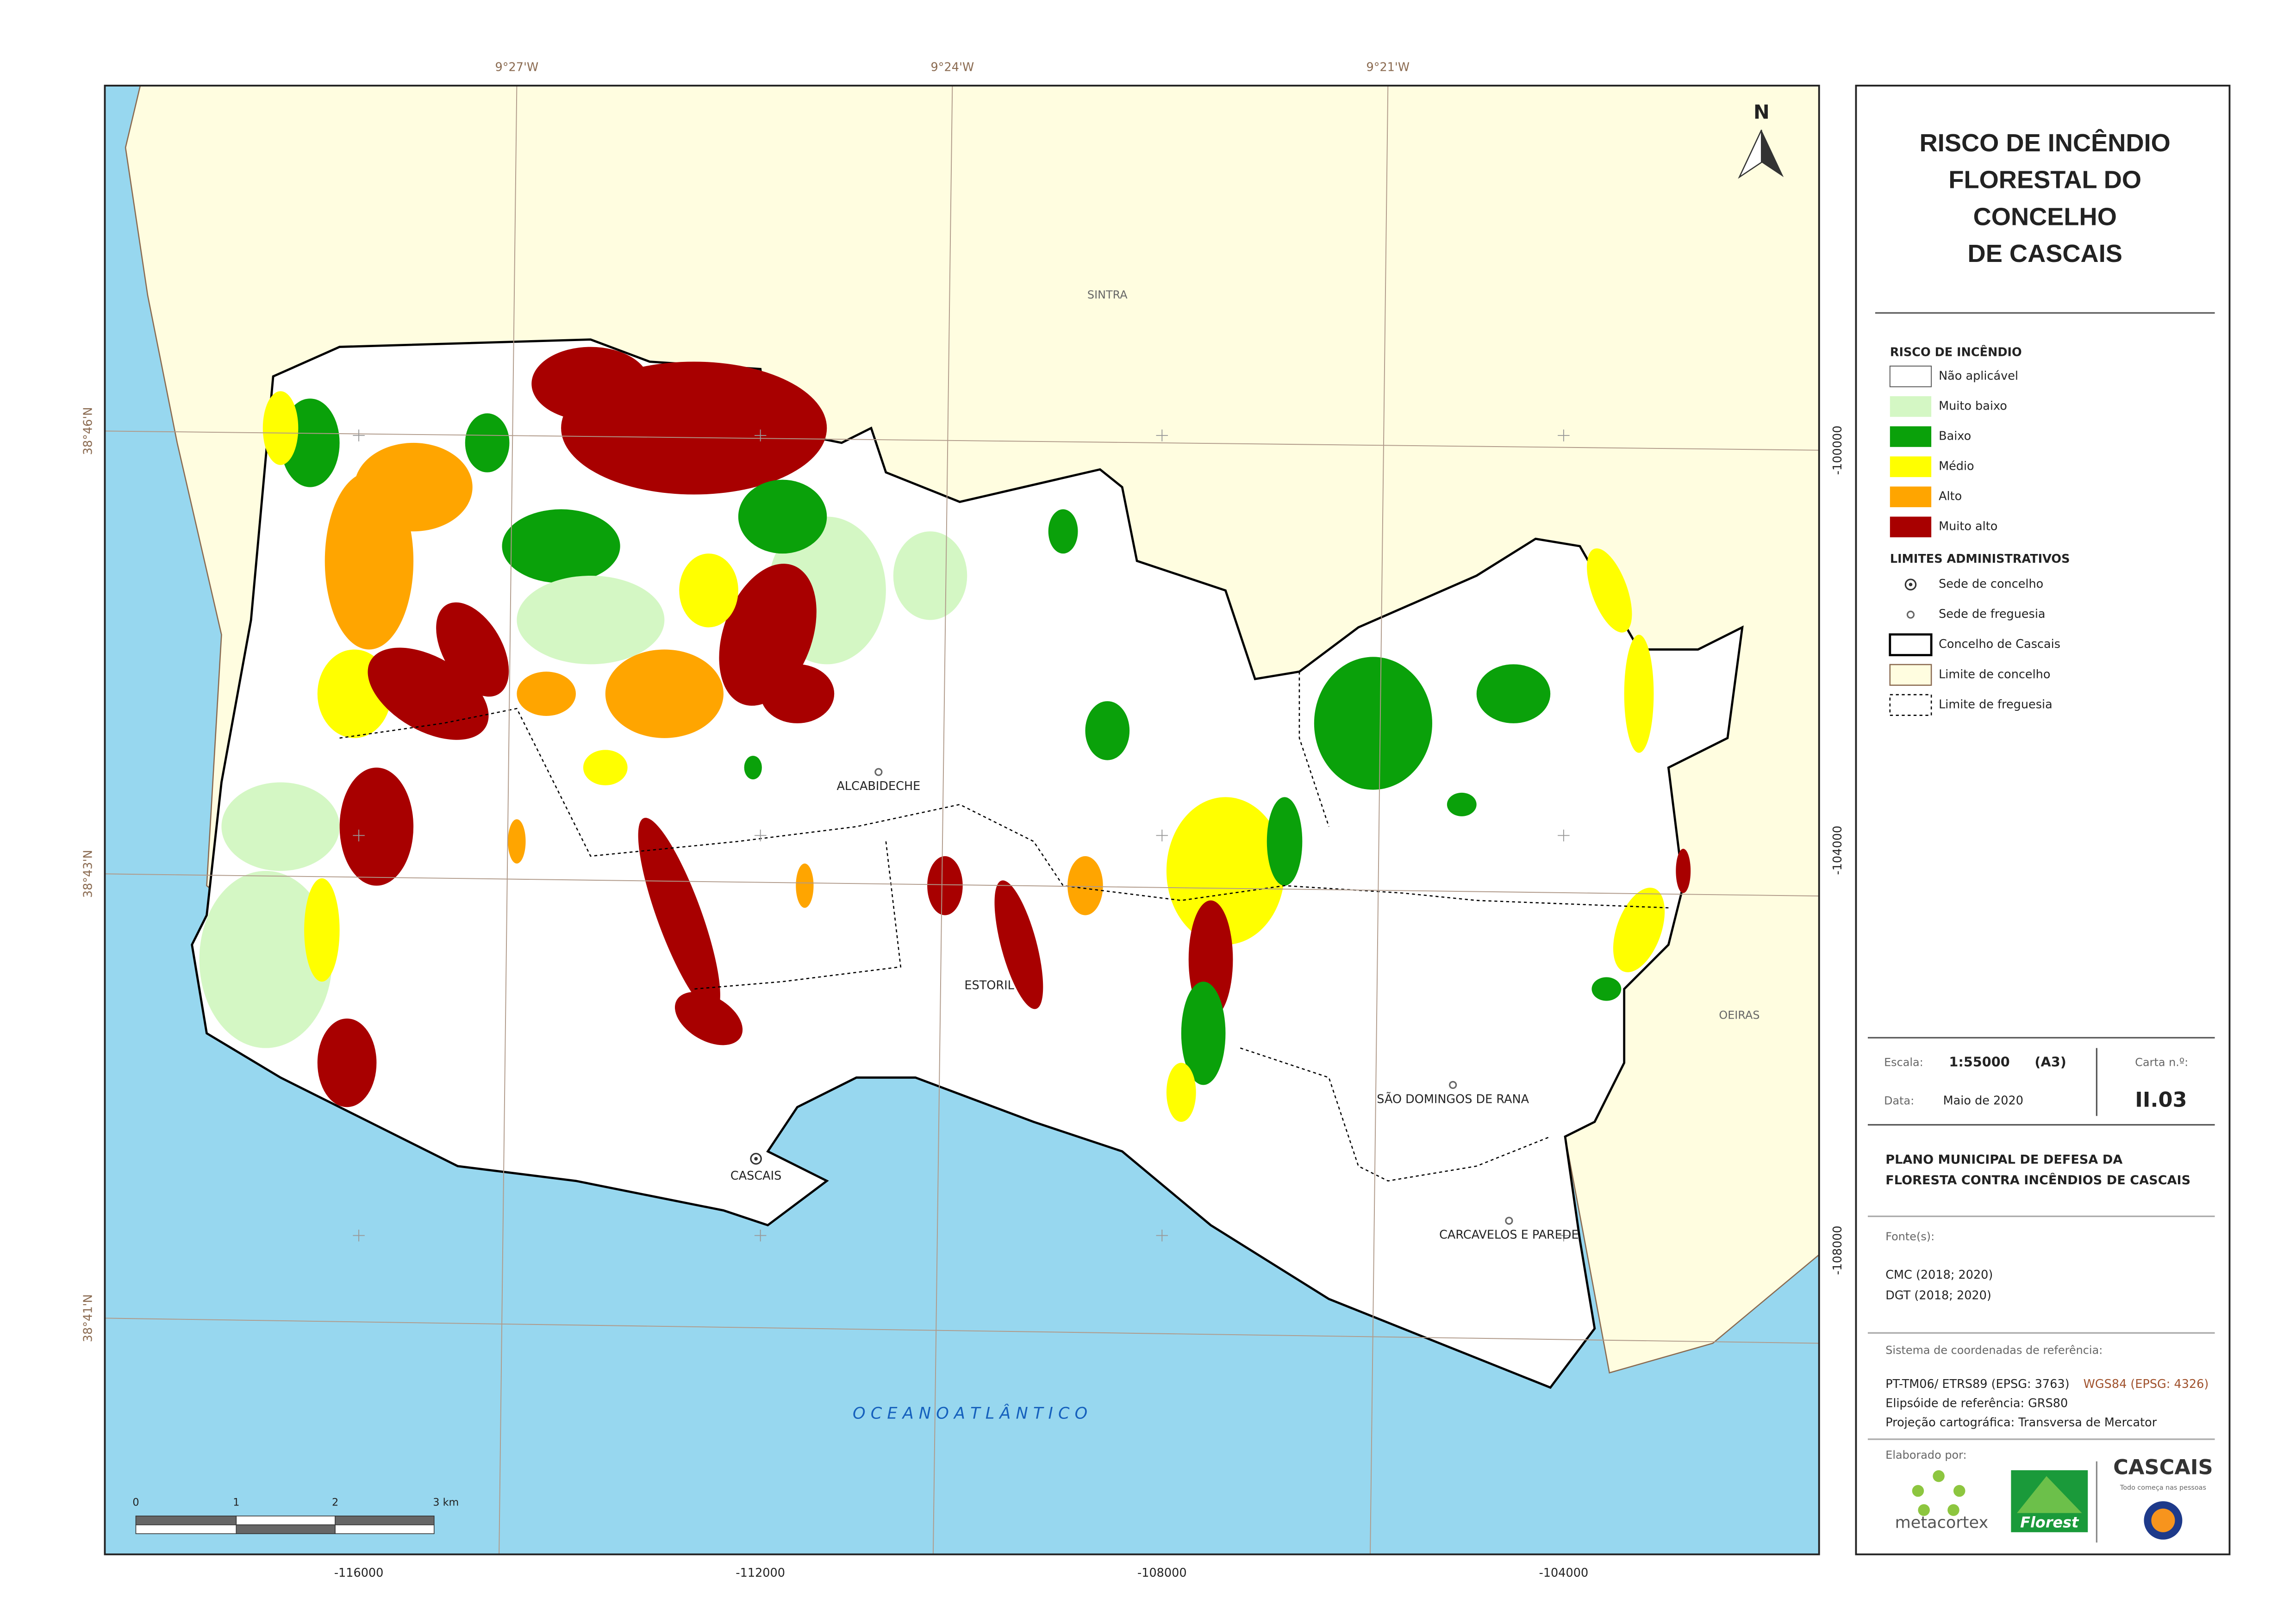 This screenshot has width=2296, height=1623. What do you see at coordinates (755, 1176) in the screenshot?
I see `place-label: CASCAIS` at bounding box center [755, 1176].